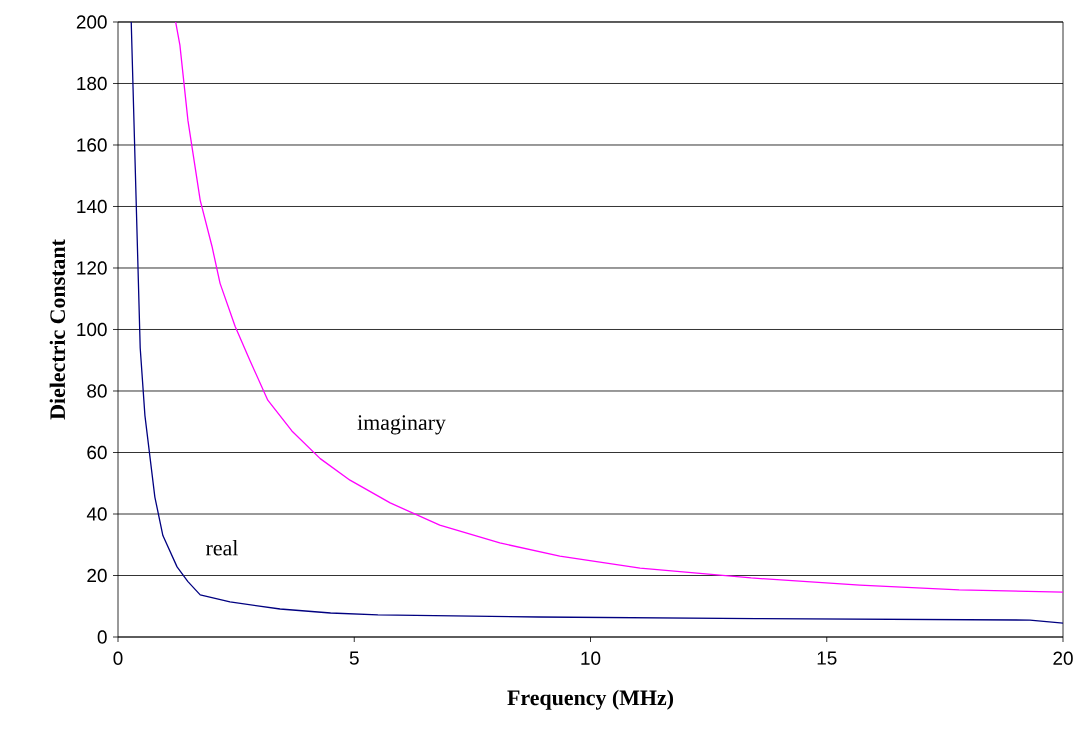 Image resolution: width=1084 pixels, height=743 pixels. I want to click on y-tick-label: 120, so click(92, 268).